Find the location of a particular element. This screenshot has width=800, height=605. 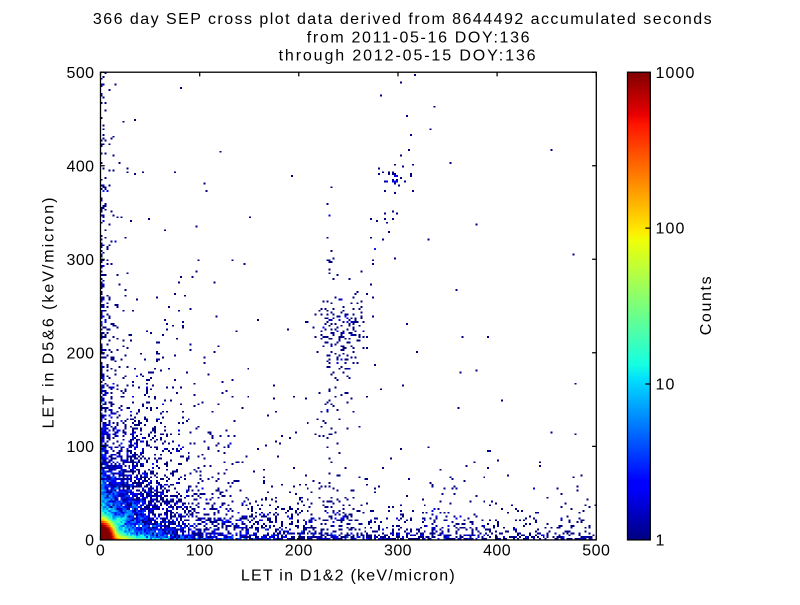

svg-text: Counts is located at coordinates (706, 305).